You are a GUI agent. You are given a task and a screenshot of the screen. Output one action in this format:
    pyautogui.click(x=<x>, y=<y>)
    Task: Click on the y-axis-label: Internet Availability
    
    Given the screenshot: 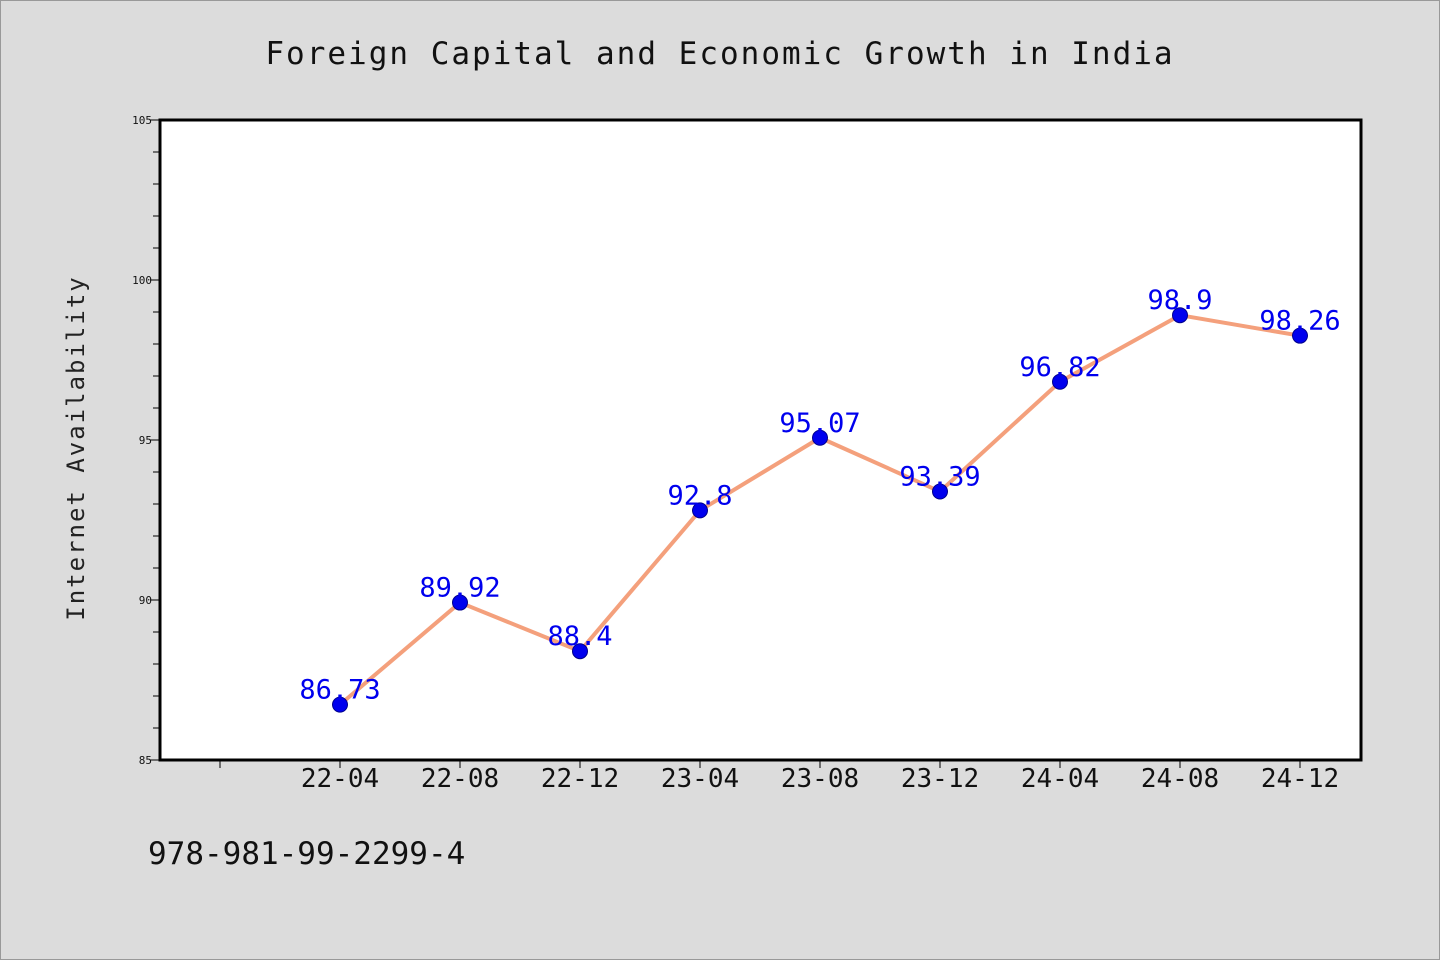 What is the action you would take?
    pyautogui.click(x=76, y=447)
    